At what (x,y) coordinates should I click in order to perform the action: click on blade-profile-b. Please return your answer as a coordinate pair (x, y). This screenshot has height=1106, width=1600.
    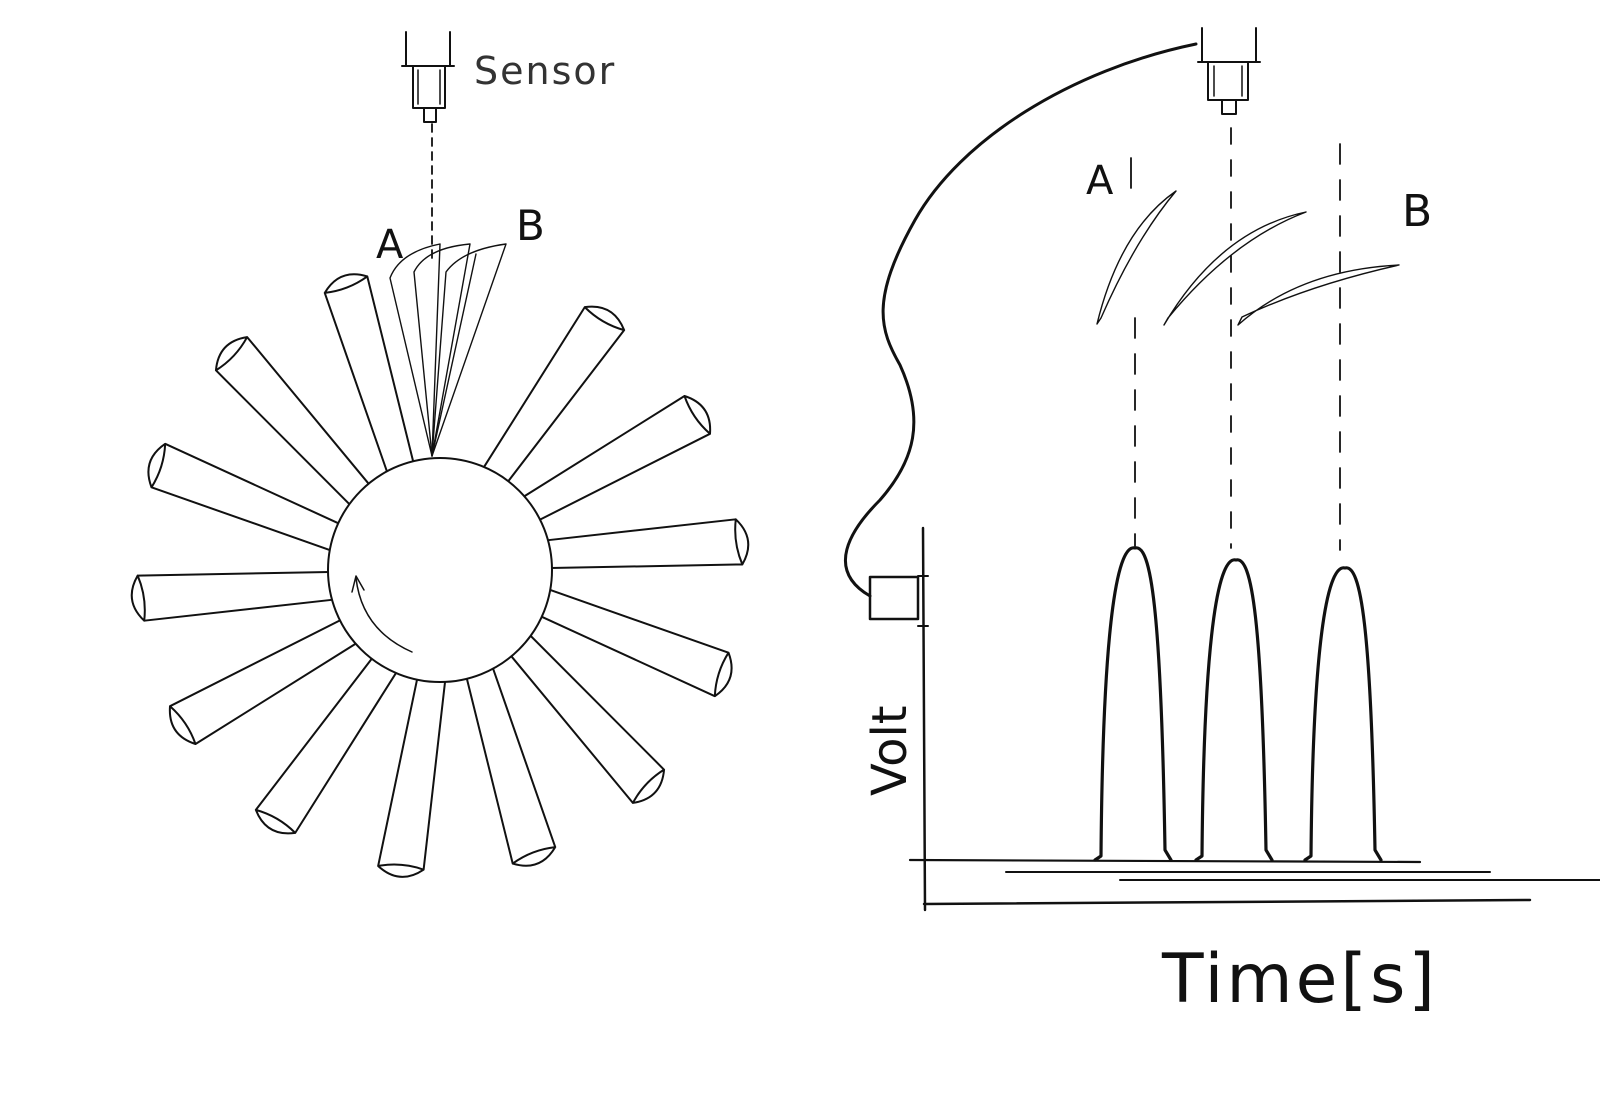
    Looking at the image, I should click on (1318, 295).